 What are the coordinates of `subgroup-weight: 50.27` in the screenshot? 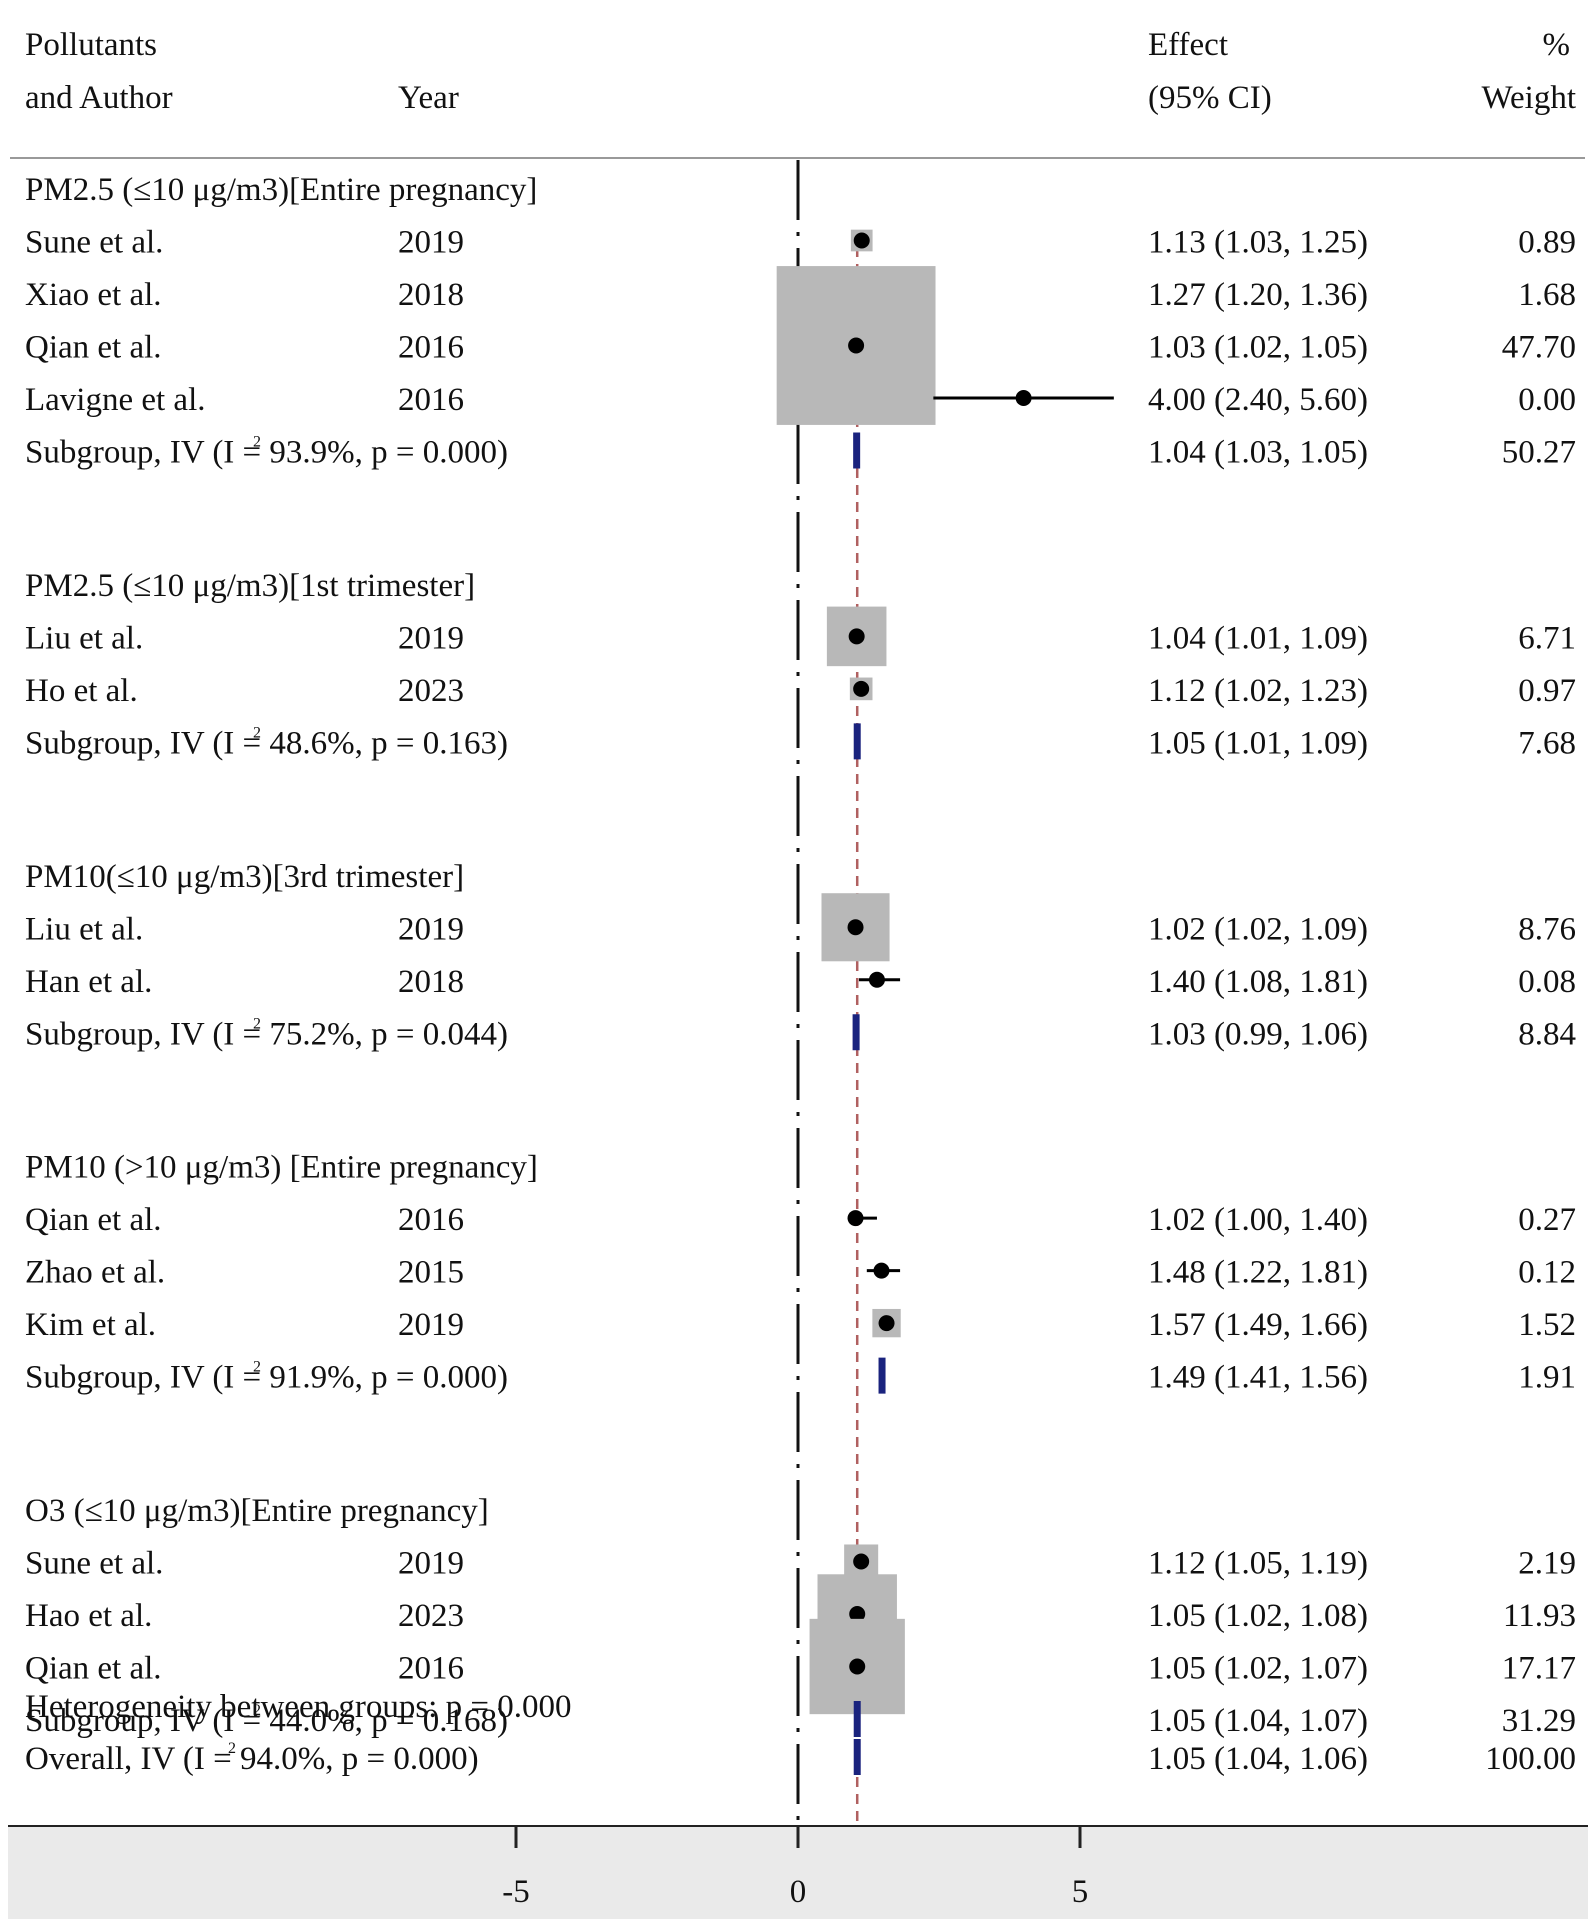 It's located at (1539, 453).